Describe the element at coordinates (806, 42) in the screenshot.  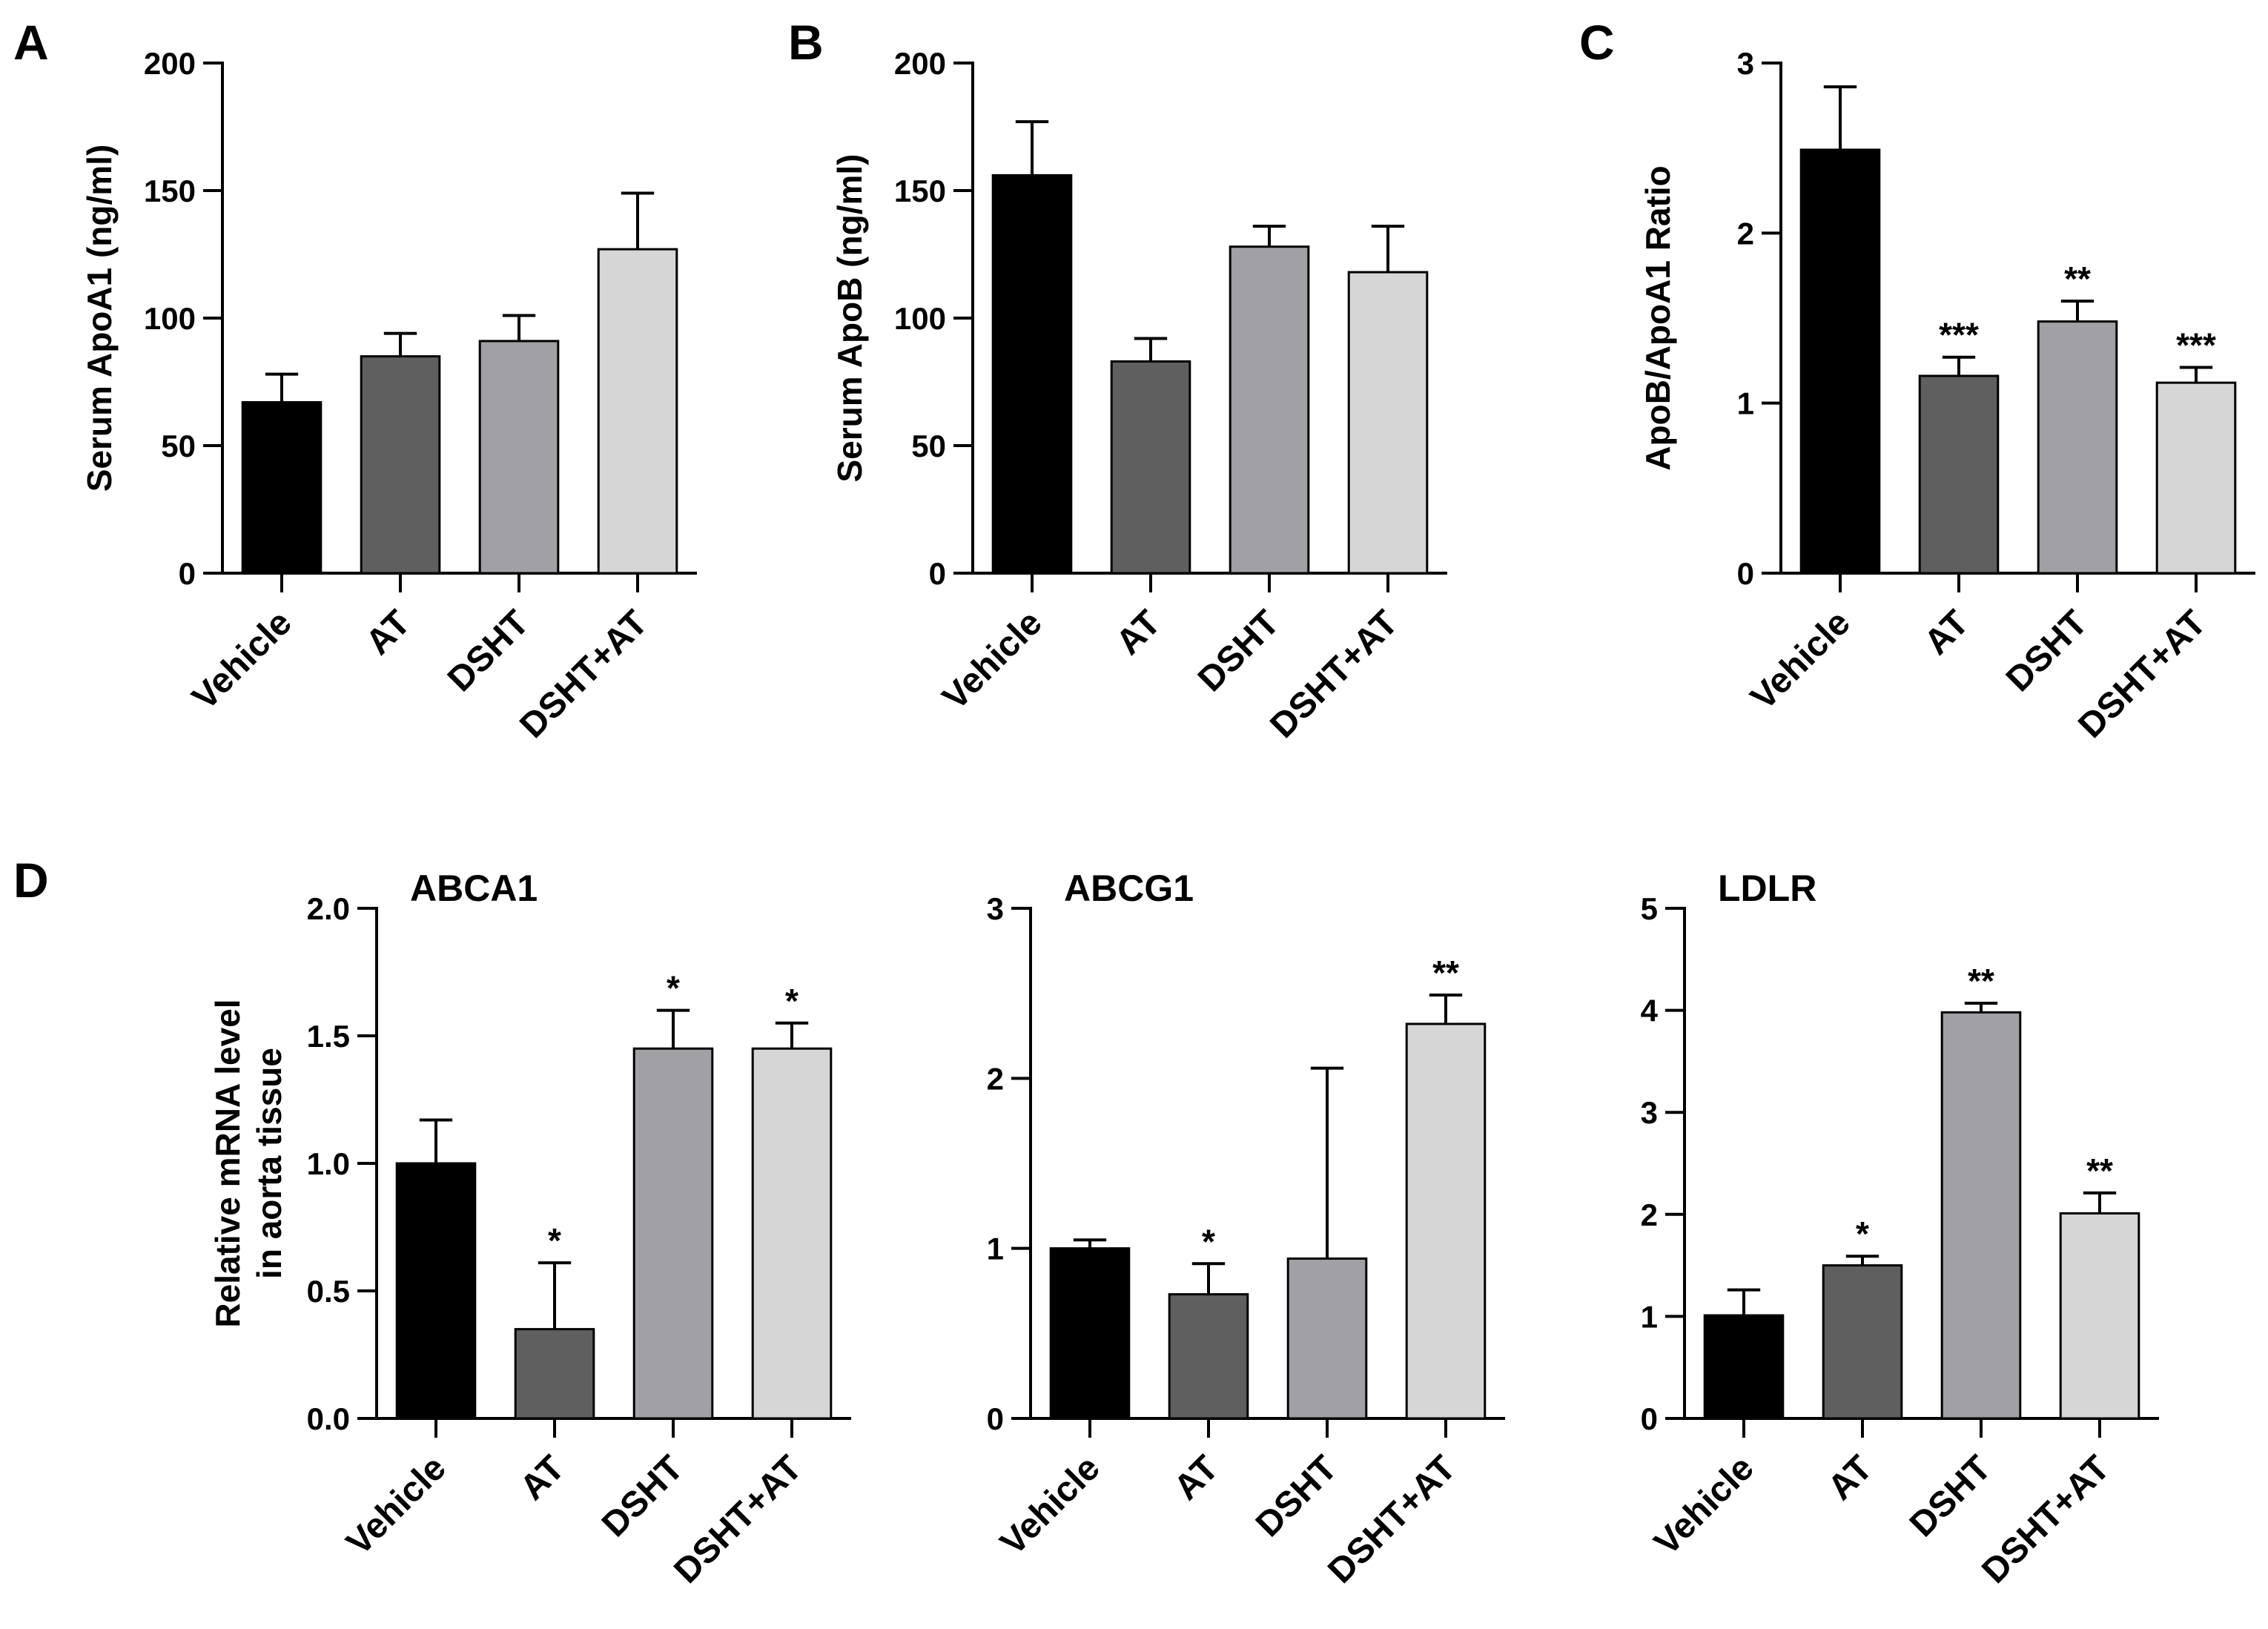
I see `panel-letter-b: B` at that location.